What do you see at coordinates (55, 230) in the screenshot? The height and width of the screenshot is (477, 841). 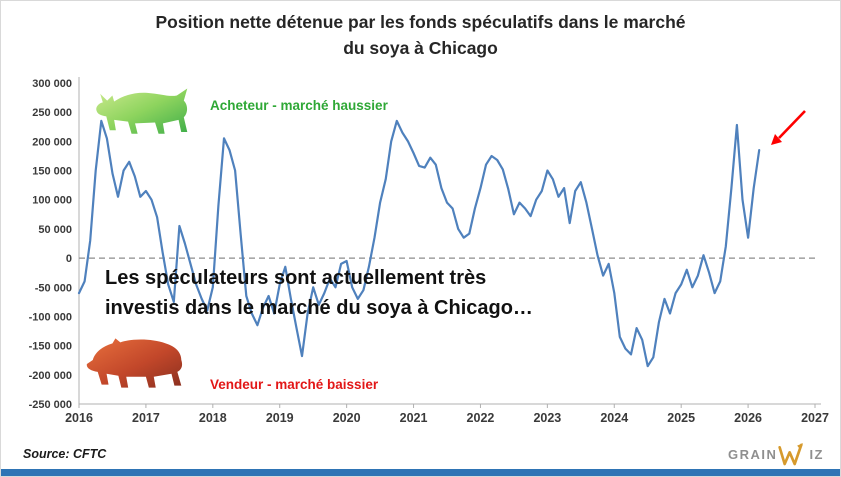 I see `y-tick-label: 50 000` at bounding box center [55, 230].